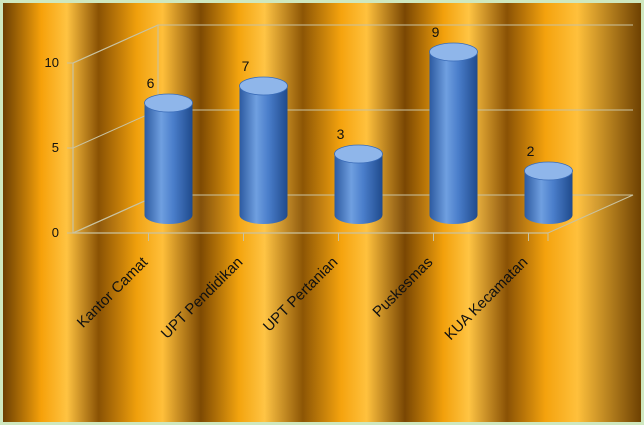 The width and height of the screenshot is (644, 425). I want to click on x-tick-label: UPT Pertanian, so click(300, 294).